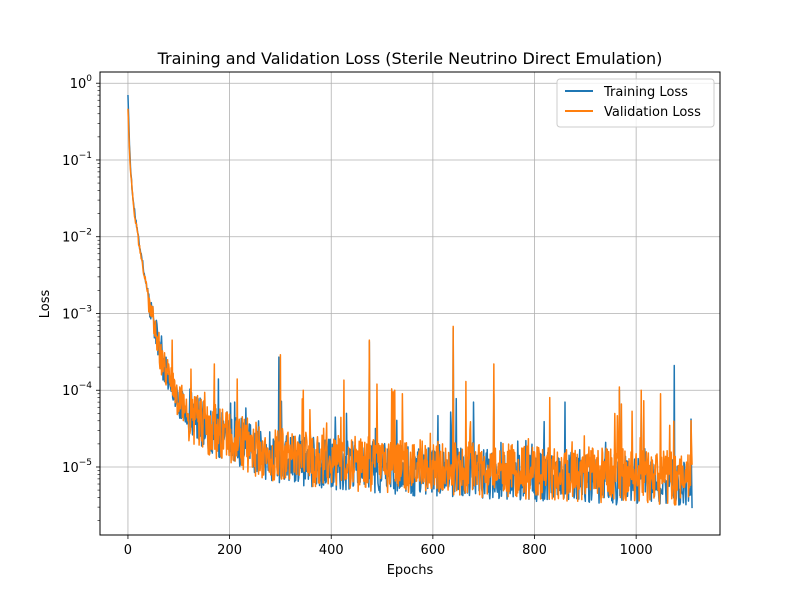  What do you see at coordinates (81, 83) in the screenshot?
I see `y-tick-label: 10⁰` at bounding box center [81, 83].